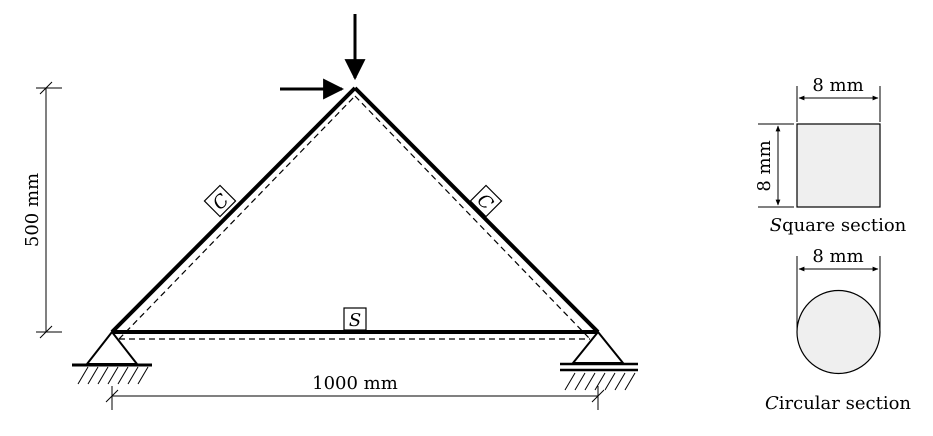 The width and height of the screenshot is (933, 436). Describe the element at coordinates (838, 165) in the screenshot. I see `square-section-shape` at that location.